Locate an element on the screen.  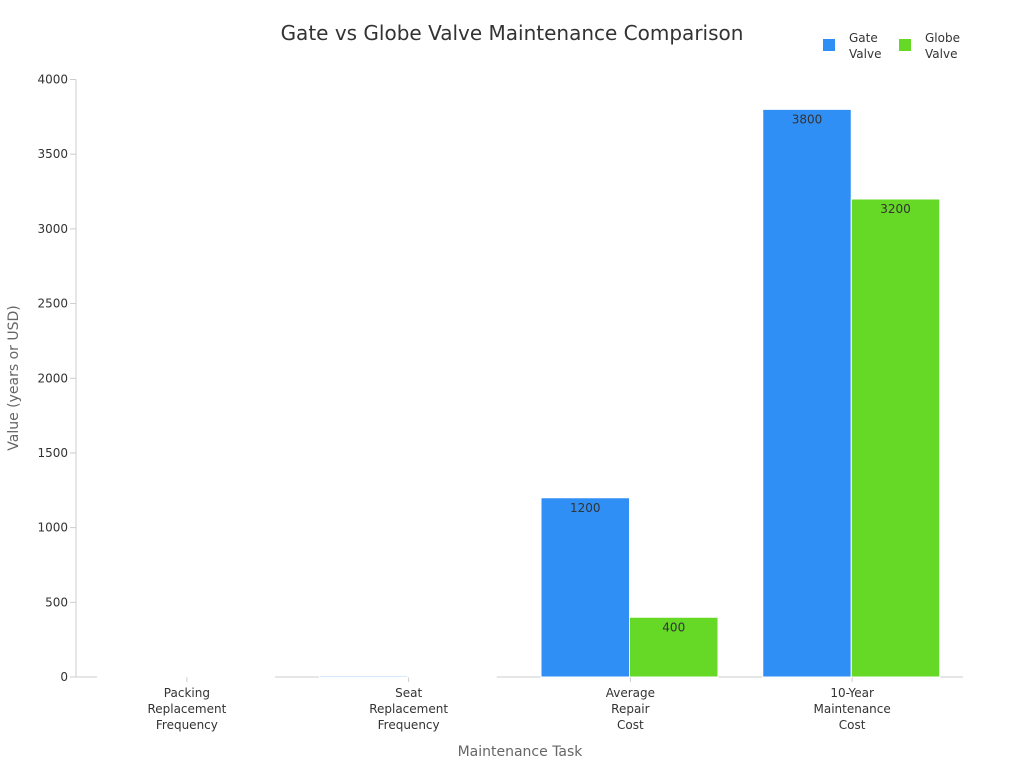
legend: Gate Valve Globe Valve is located at coordinates (891, 46).